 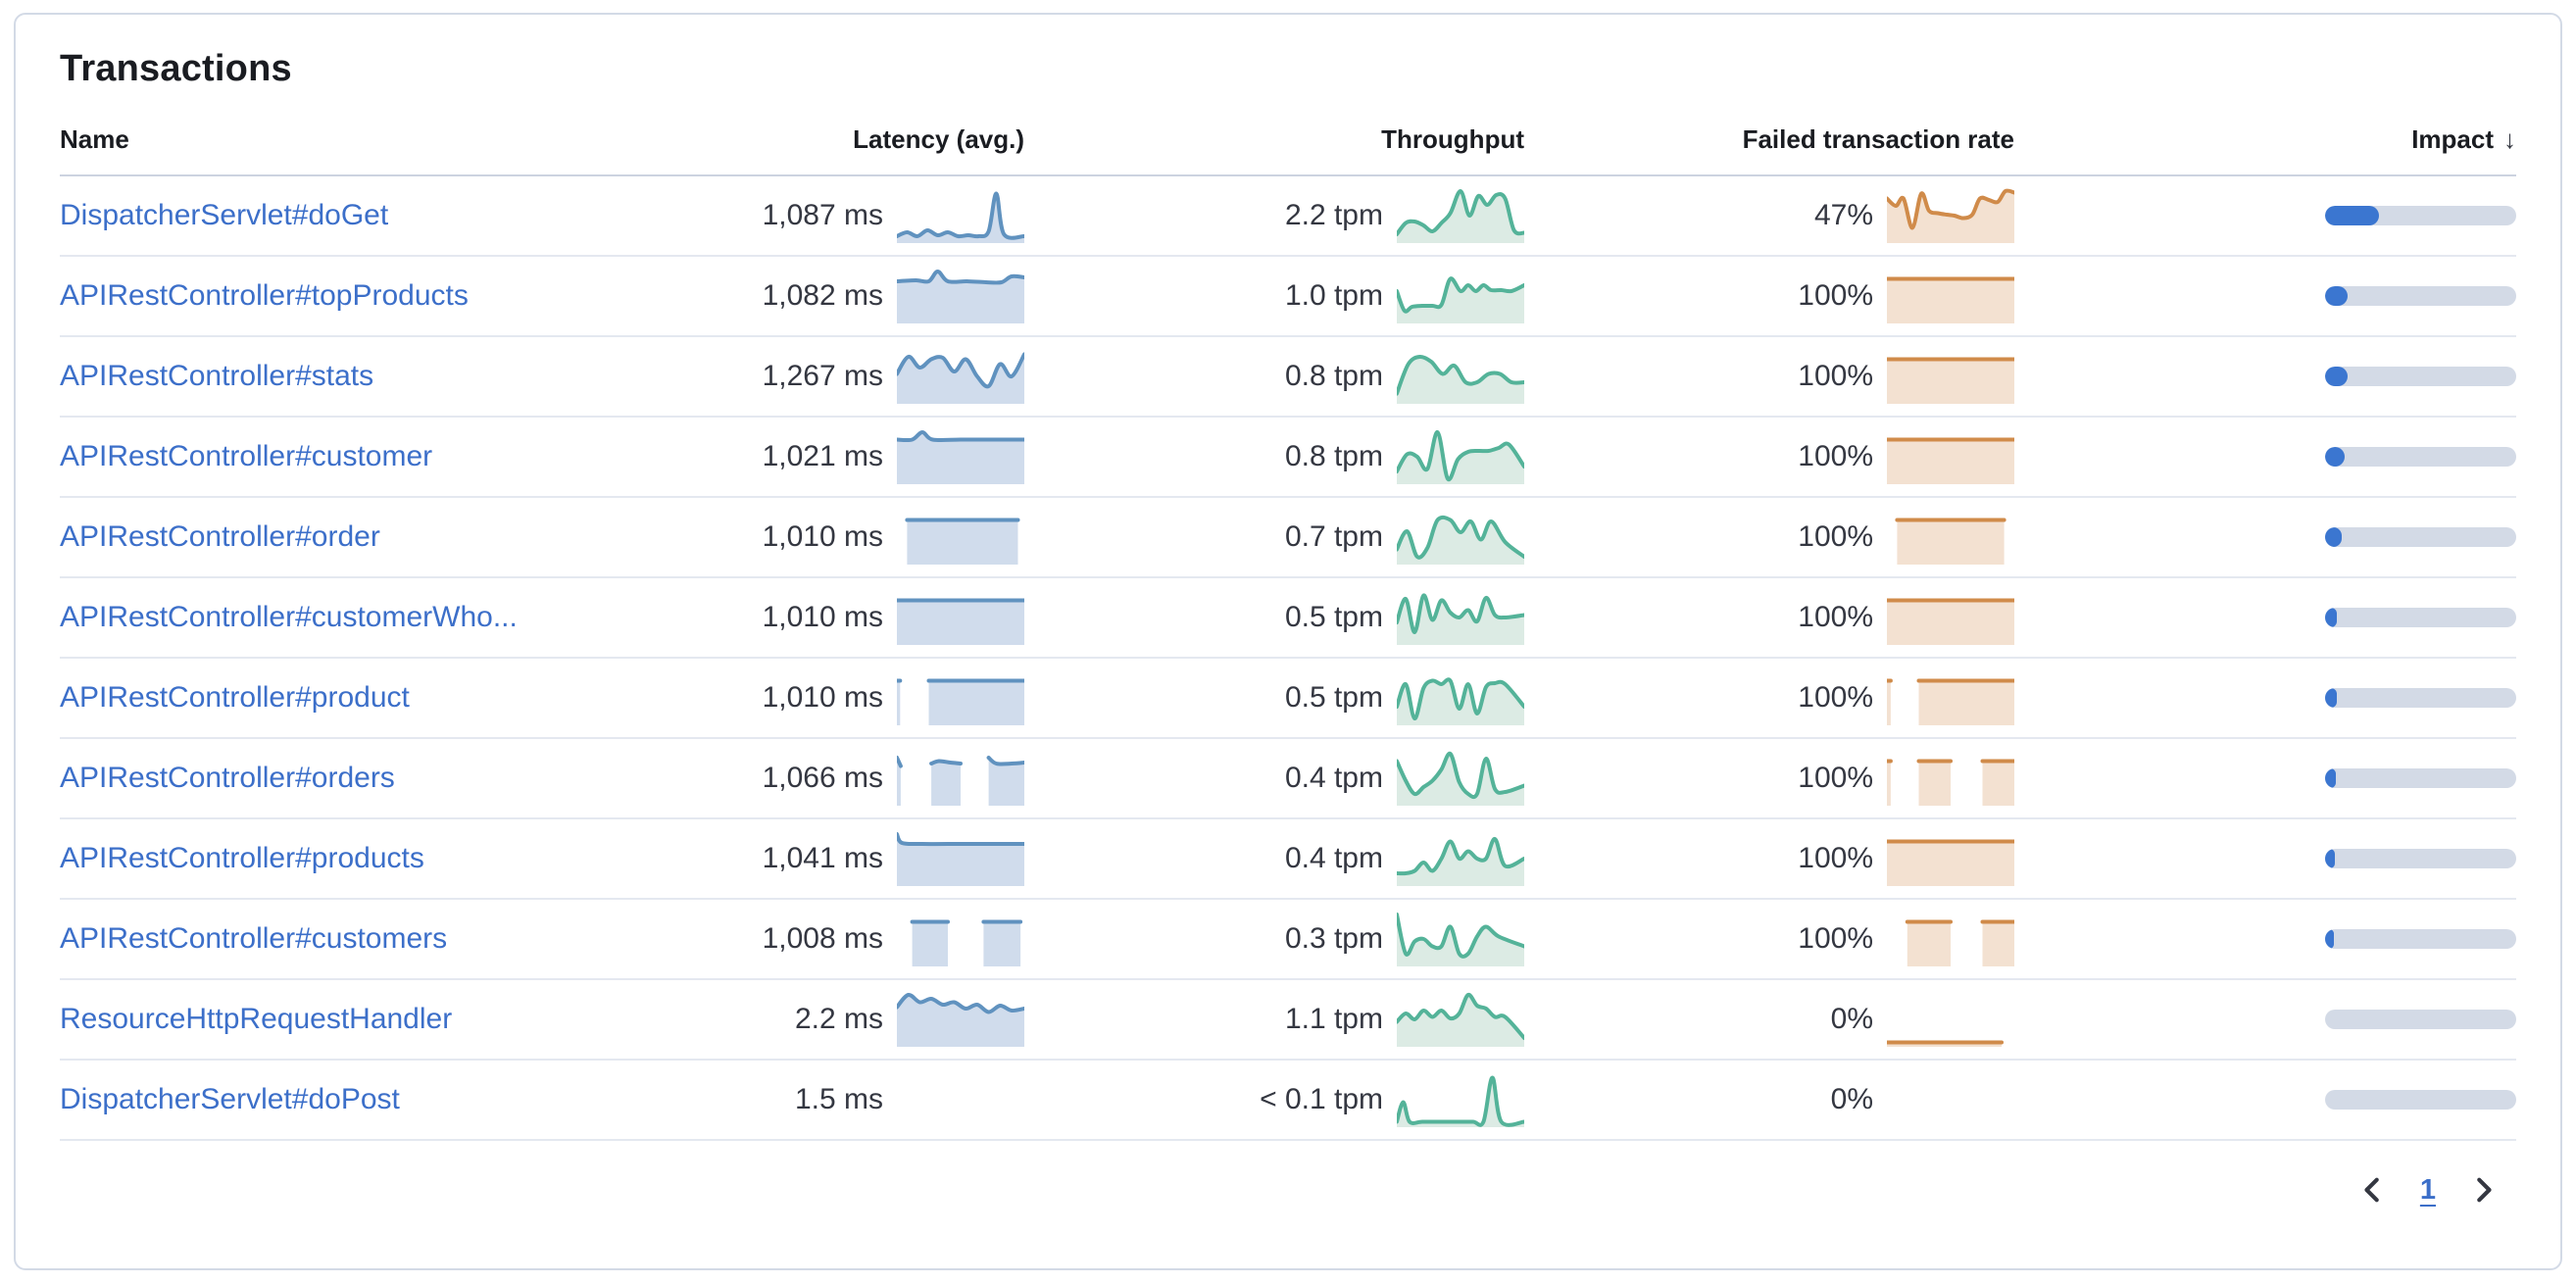 I want to click on latency-cell: 1,087 ms, so click(x=784, y=215).